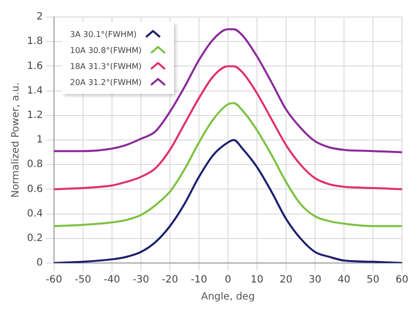  Describe the element at coordinates (141, 280) in the screenshot. I see `x-tick-label: -30` at that location.